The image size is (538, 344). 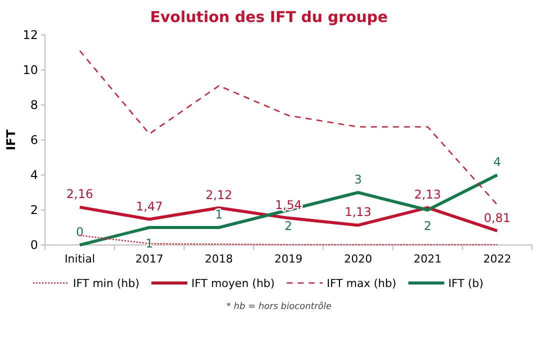 What do you see at coordinates (497, 162) in the screenshot?
I see `data-label: 4` at bounding box center [497, 162].